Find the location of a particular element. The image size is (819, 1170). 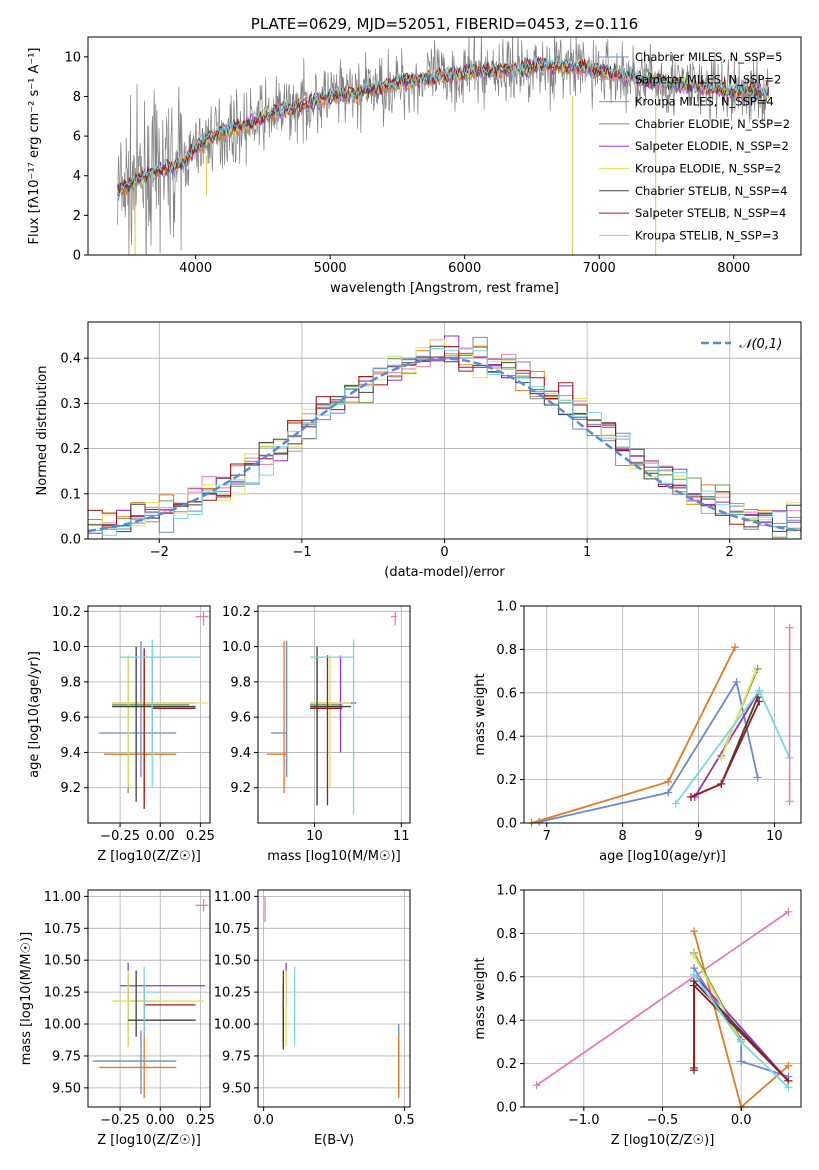

x-tick-label: −0.5 is located at coordinates (663, 1120).